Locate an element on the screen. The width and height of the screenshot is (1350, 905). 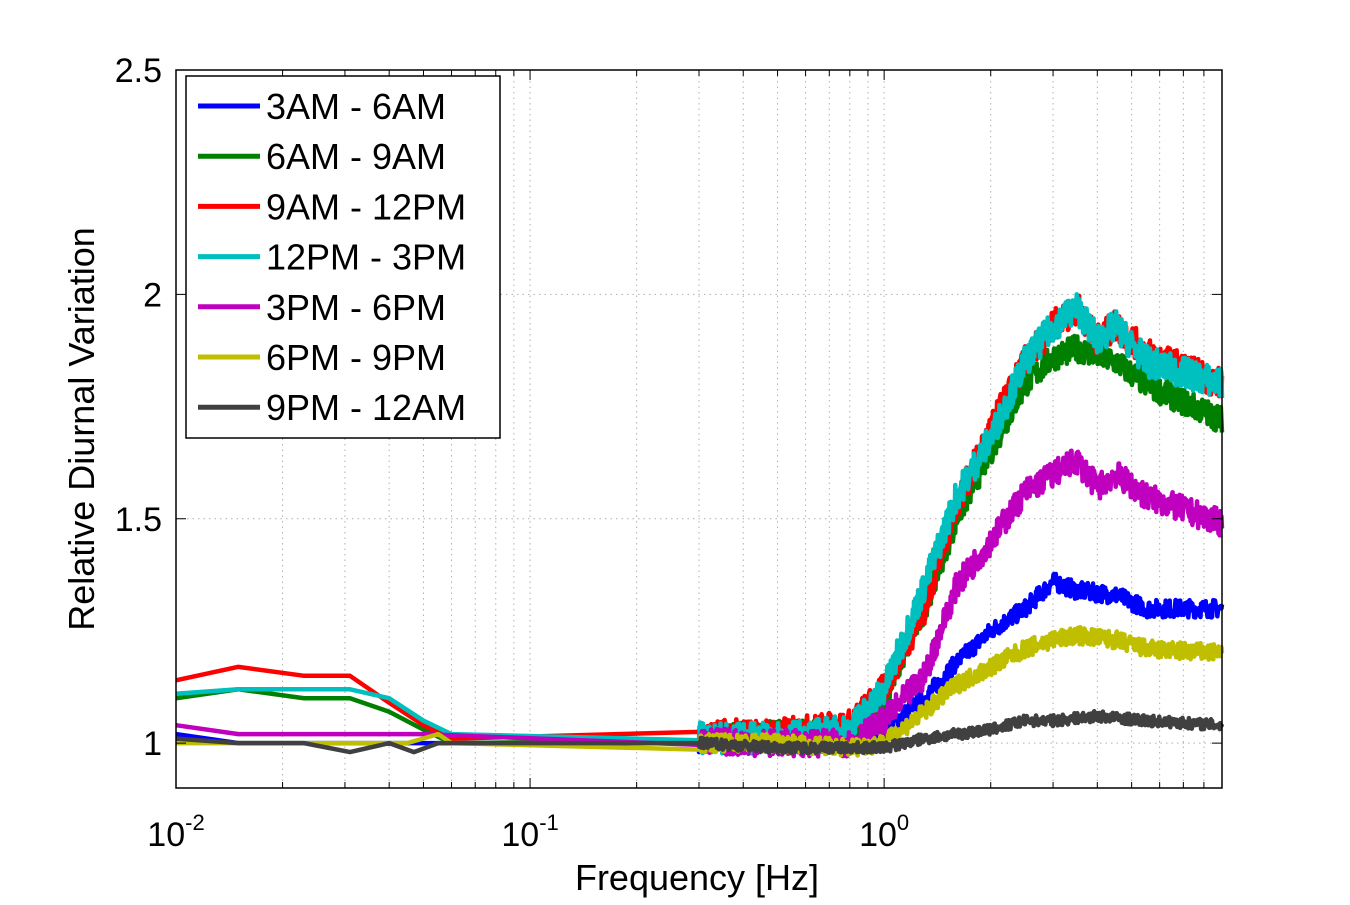
y-tick-label: 1 is located at coordinates (152, 744).